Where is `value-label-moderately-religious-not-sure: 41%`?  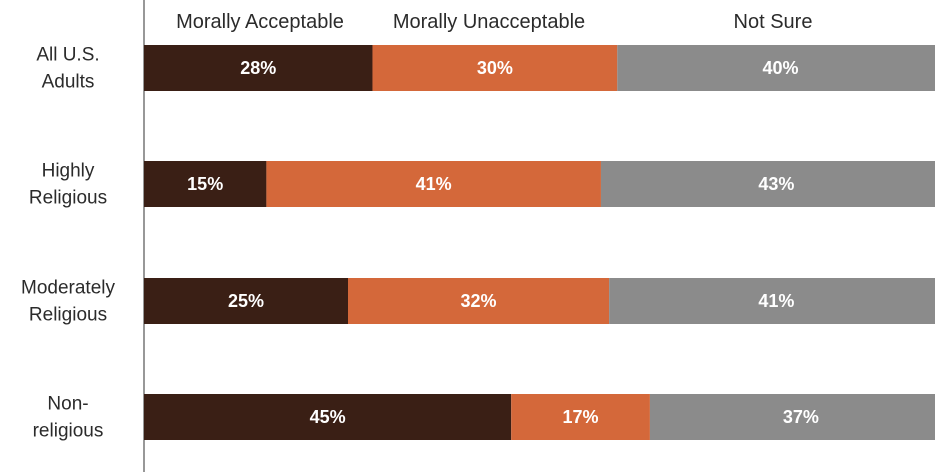 value-label-moderately-religious-not-sure: 41% is located at coordinates (776, 301).